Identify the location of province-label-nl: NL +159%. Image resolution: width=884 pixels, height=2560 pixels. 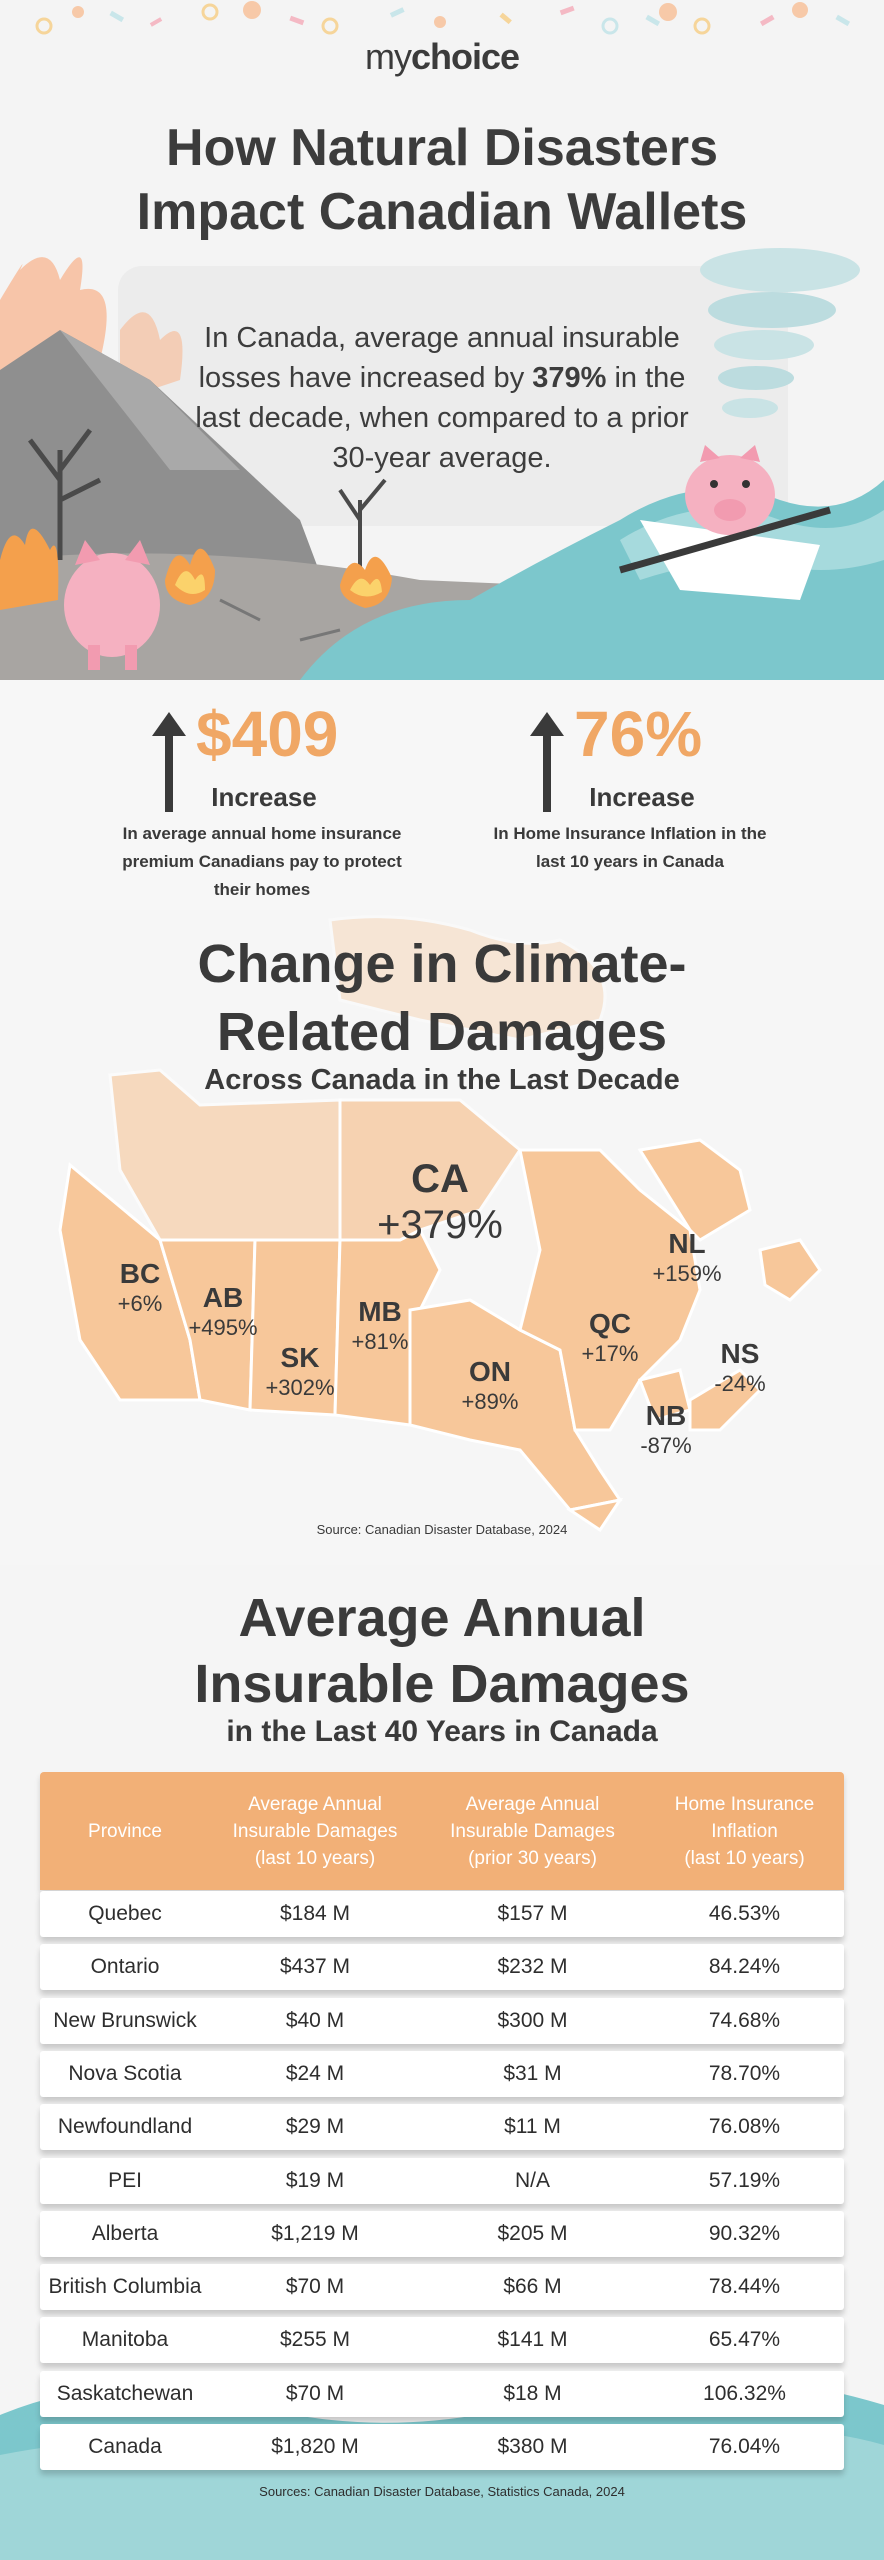
(687, 1257).